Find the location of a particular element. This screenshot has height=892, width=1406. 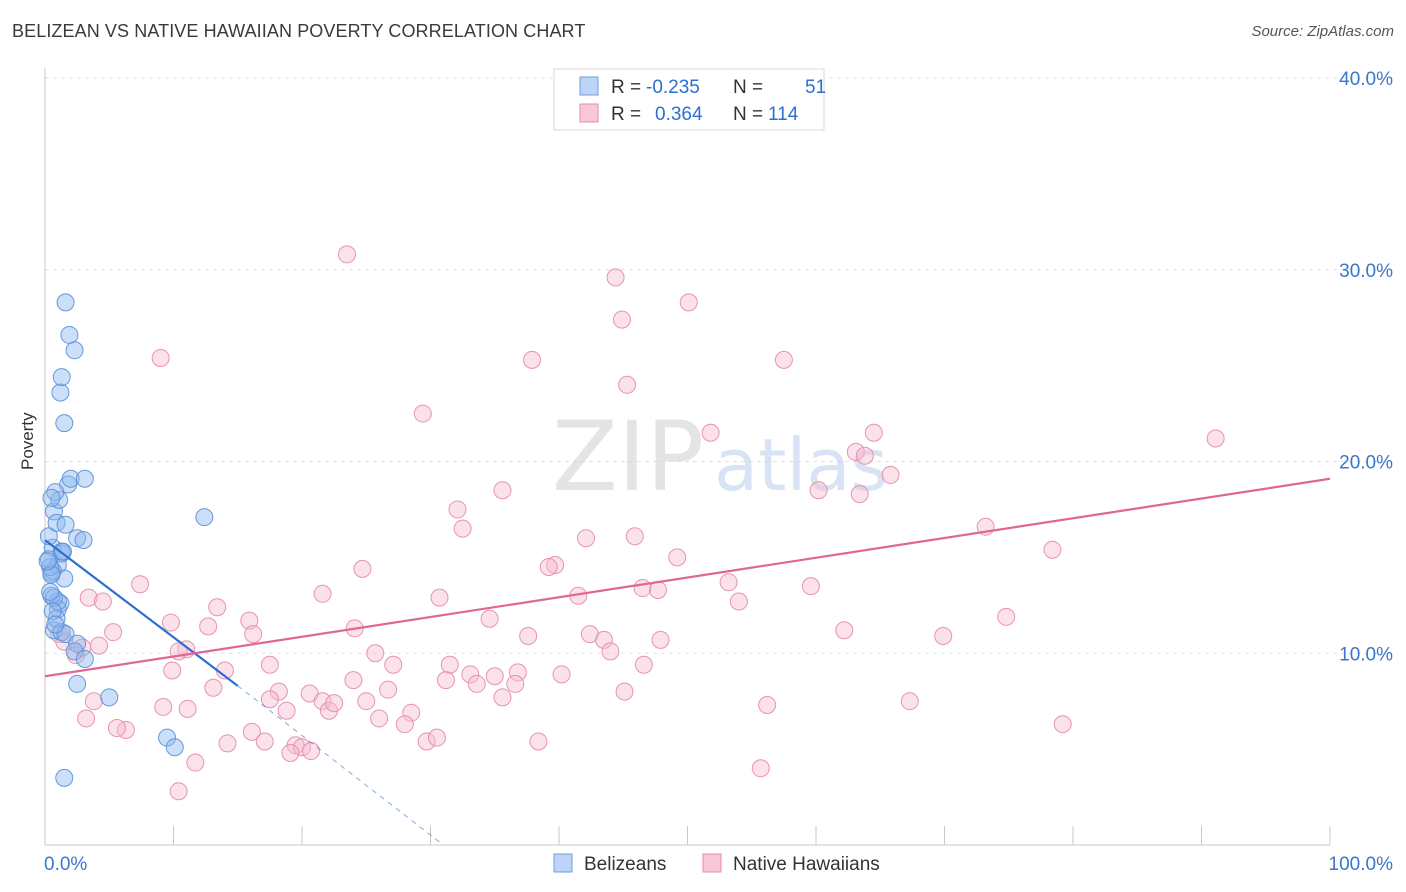

source-label: Source: ZipAtlas.com is located at coordinates (1322, 31).